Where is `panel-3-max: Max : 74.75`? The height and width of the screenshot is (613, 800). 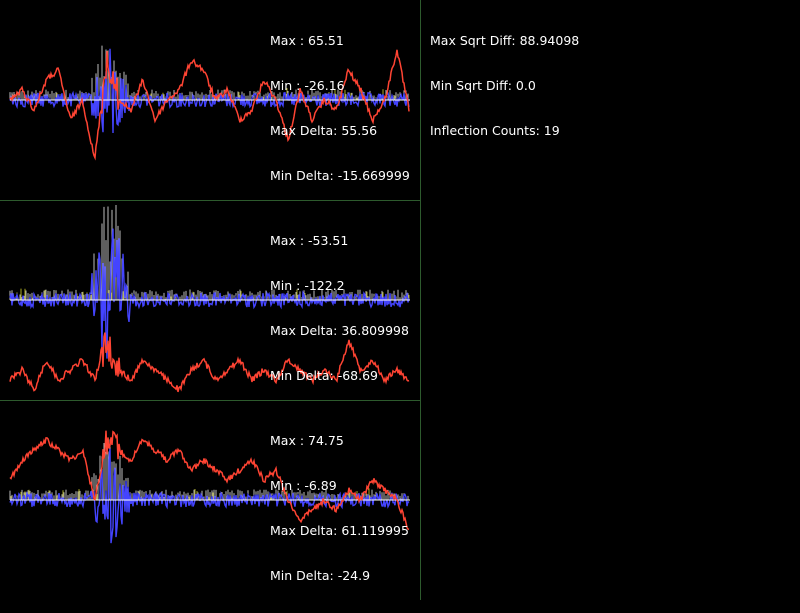
panel-3-max: Max : 74.75 is located at coordinates (307, 440).